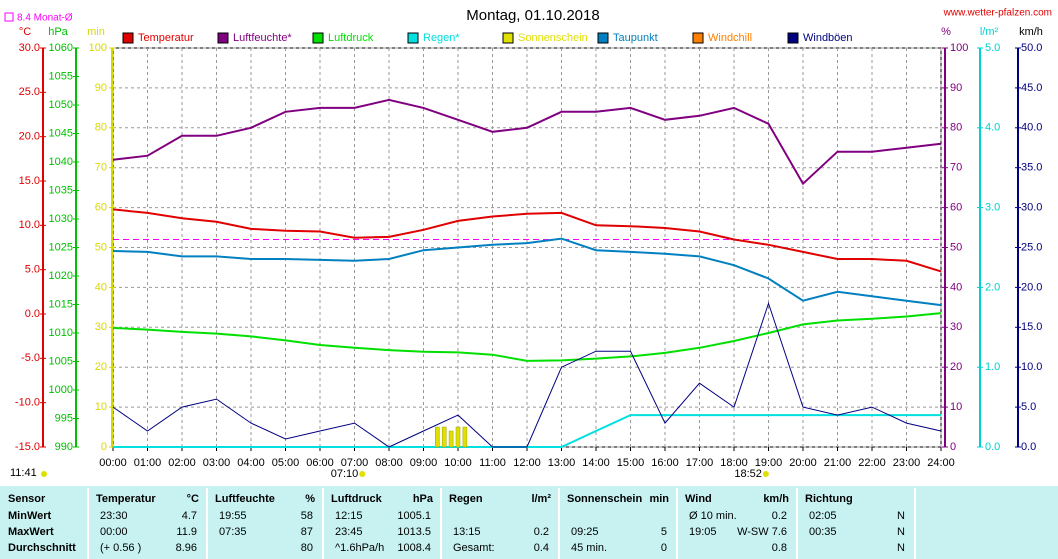 The width and height of the screenshot is (1058, 559). Describe the element at coordinates (114, 532) in the screenshot. I see `table-cell: 00:00` at that location.